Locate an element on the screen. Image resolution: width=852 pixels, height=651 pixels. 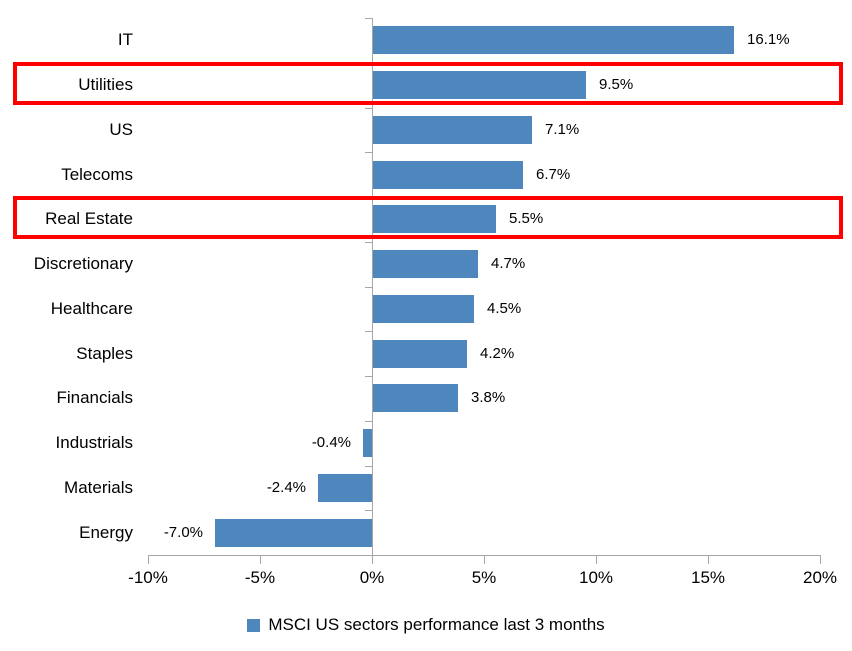
highlight-box-real-estate is located at coordinates (428, 217).